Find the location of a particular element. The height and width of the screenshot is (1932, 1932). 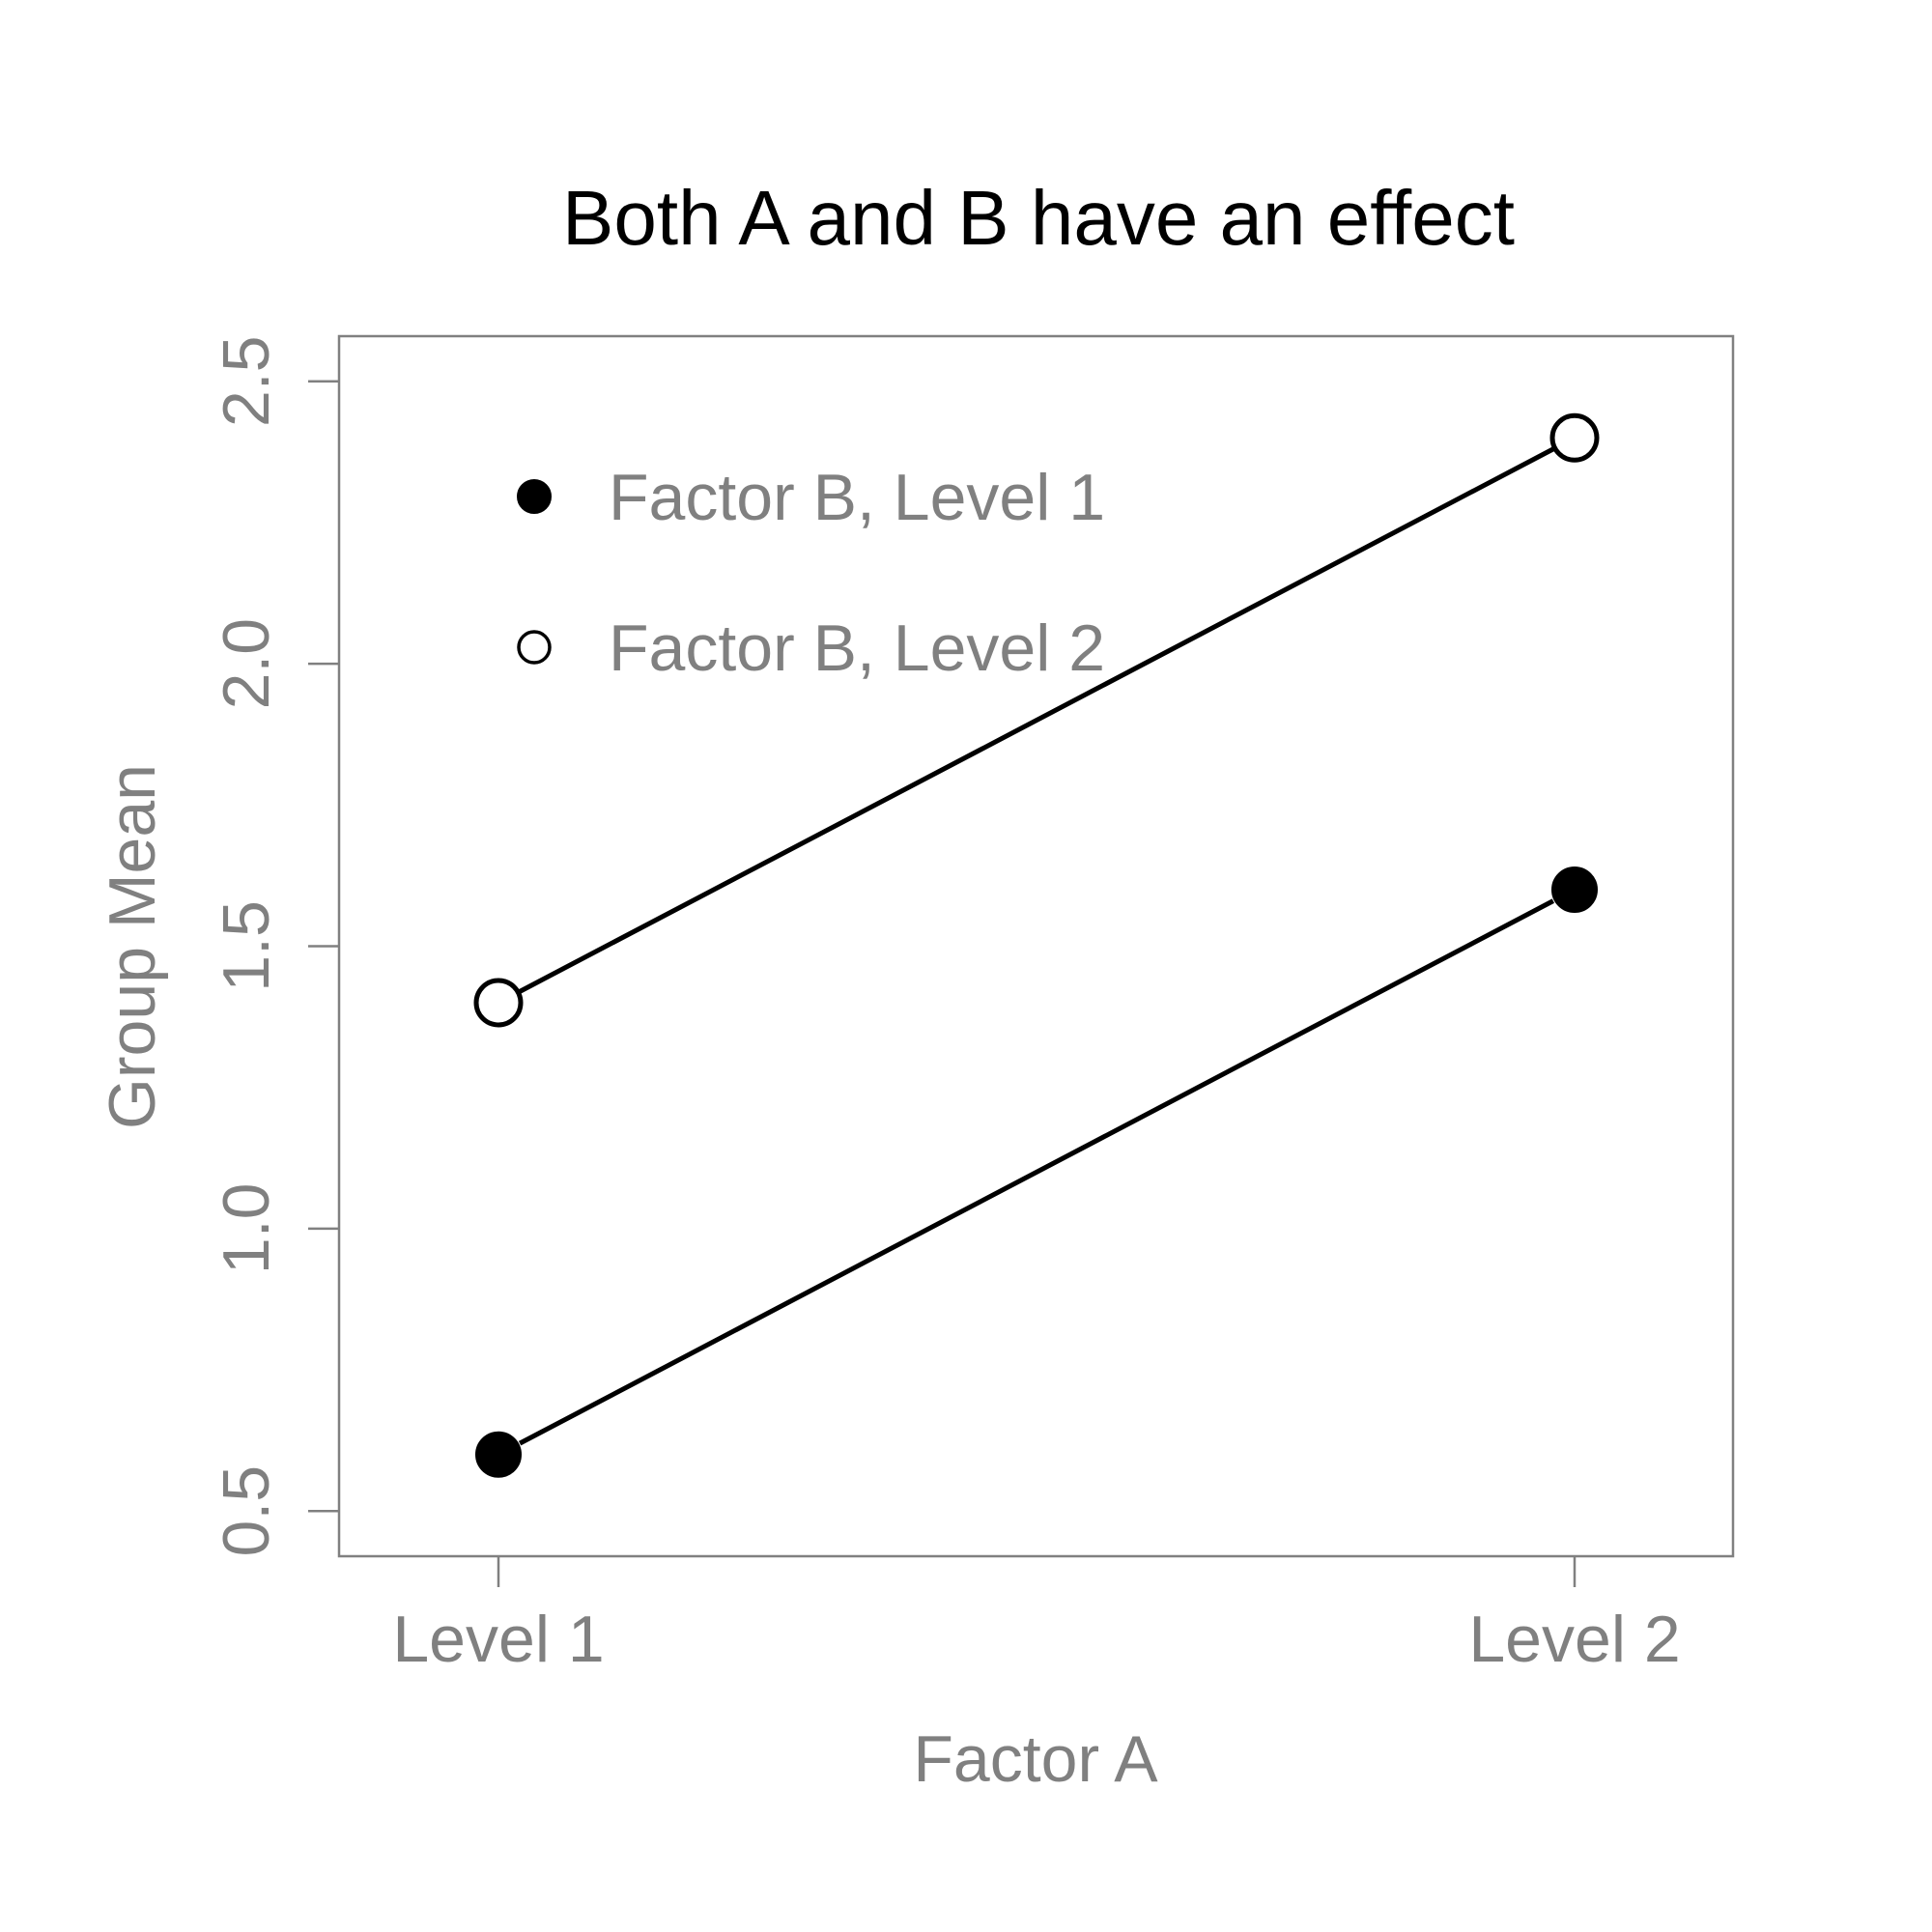

y-axis: 0.5 1.0 1.5 2.0 2.5 is located at coordinates (274, 946).